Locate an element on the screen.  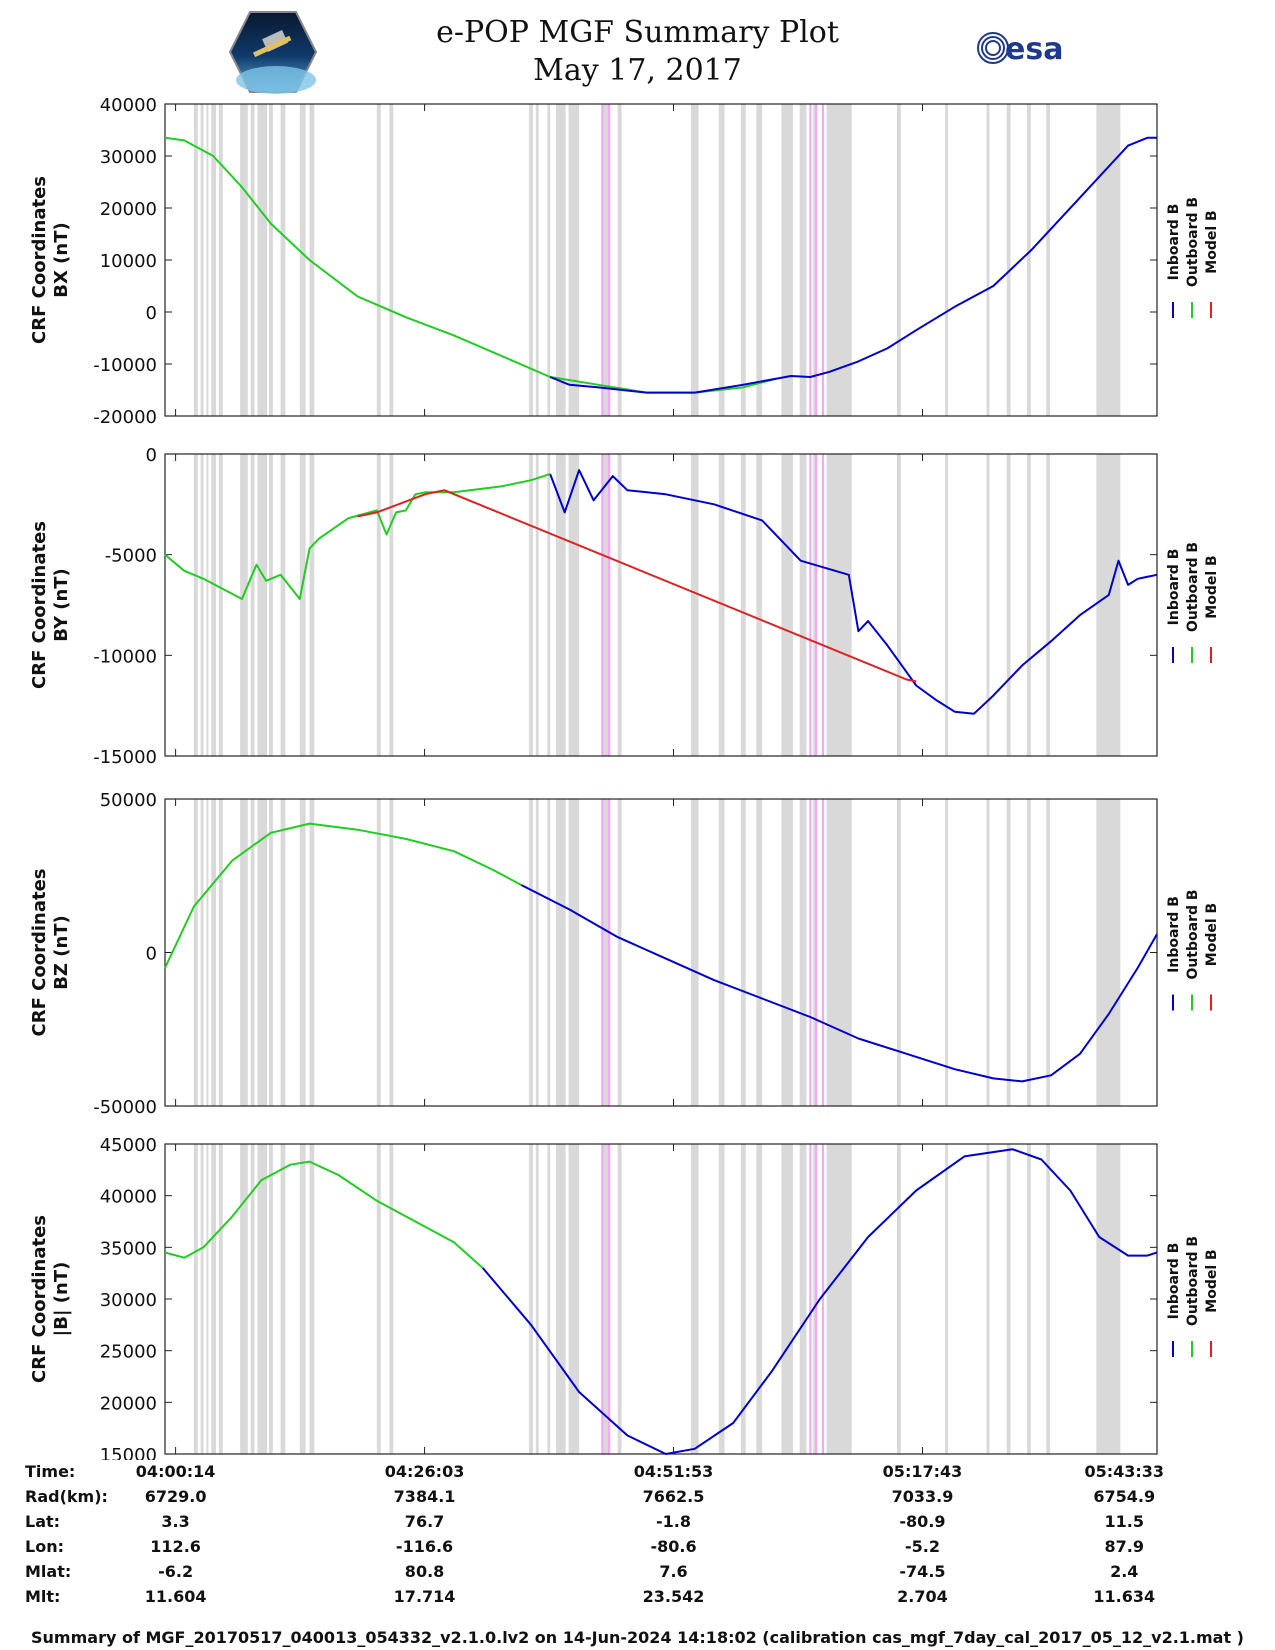
series-line-model-b is located at coordinates (637, 586).